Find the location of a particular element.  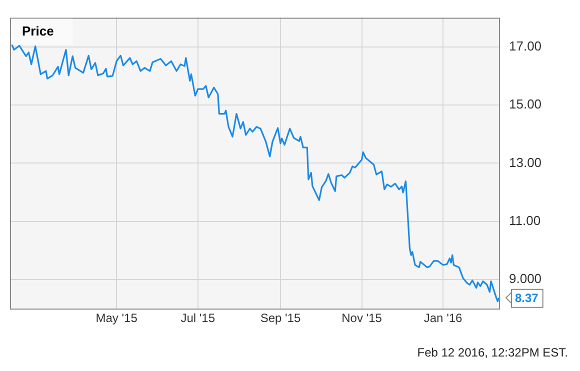

text: Price is located at coordinates (38, 30).